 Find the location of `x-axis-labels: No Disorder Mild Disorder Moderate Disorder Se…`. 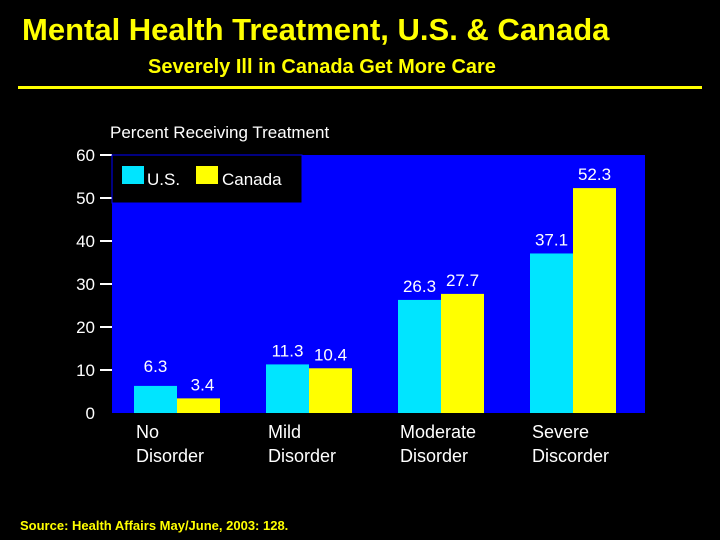

x-axis-labels: No Disorder Mild Disorder Moderate Disorder Se… is located at coordinates (372, 444).